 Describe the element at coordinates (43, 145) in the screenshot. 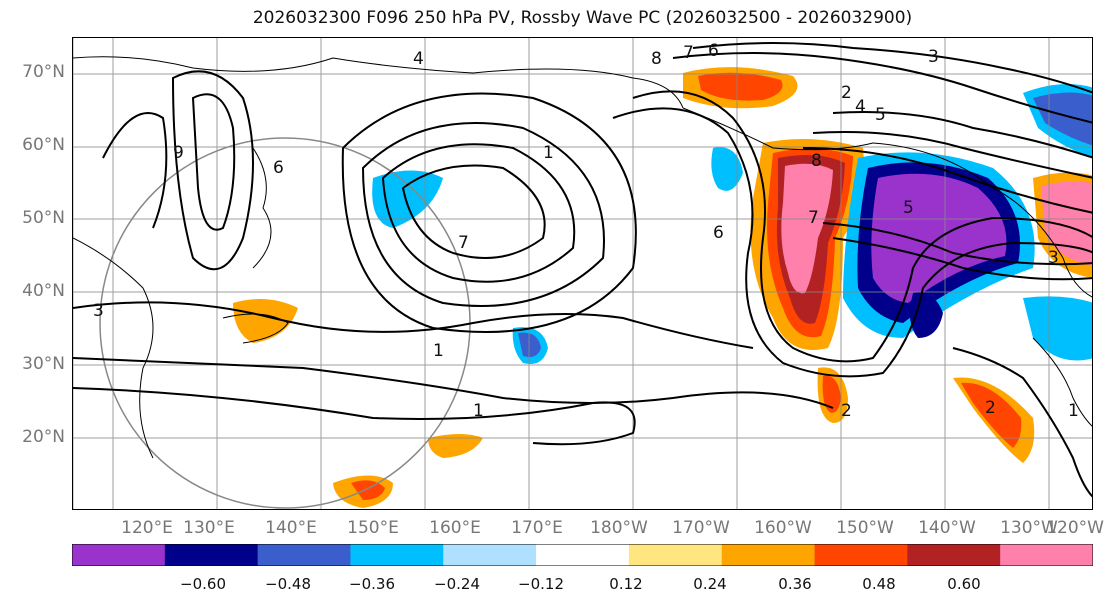

I see `lat-label: 60°N` at that location.